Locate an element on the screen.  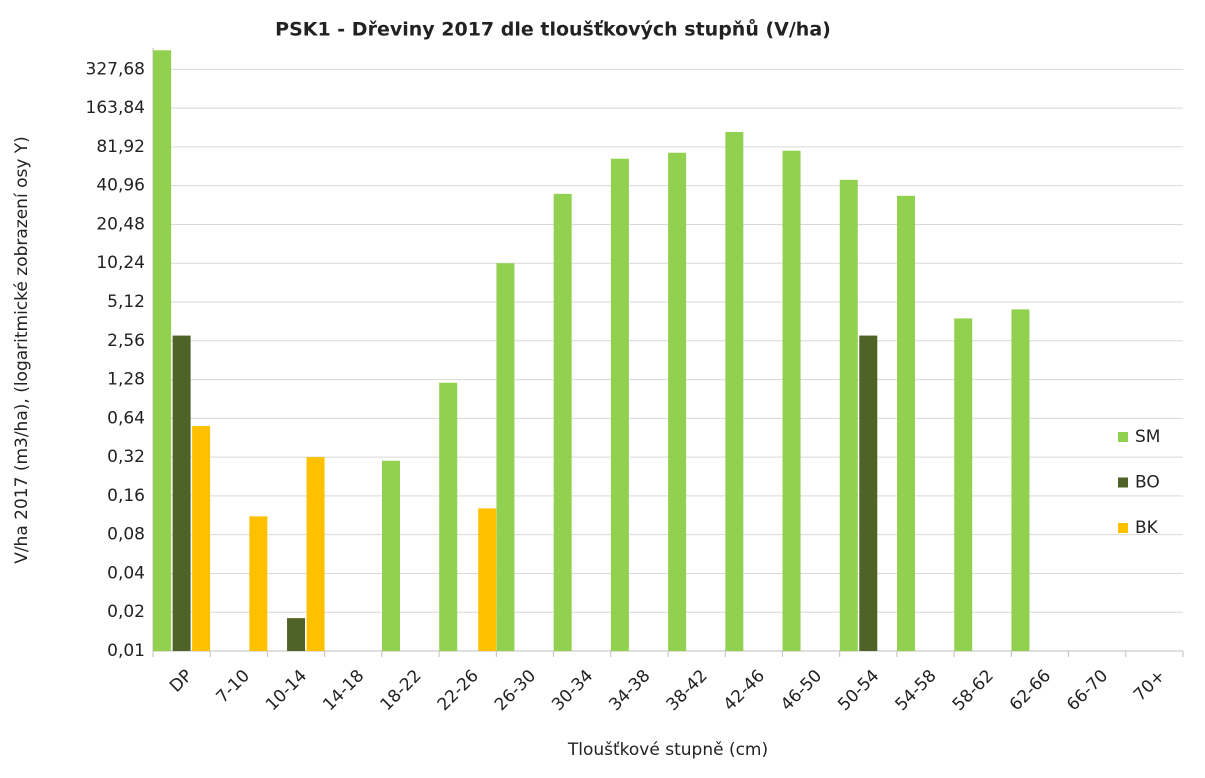
legend-label: BK is located at coordinates (1147, 528).